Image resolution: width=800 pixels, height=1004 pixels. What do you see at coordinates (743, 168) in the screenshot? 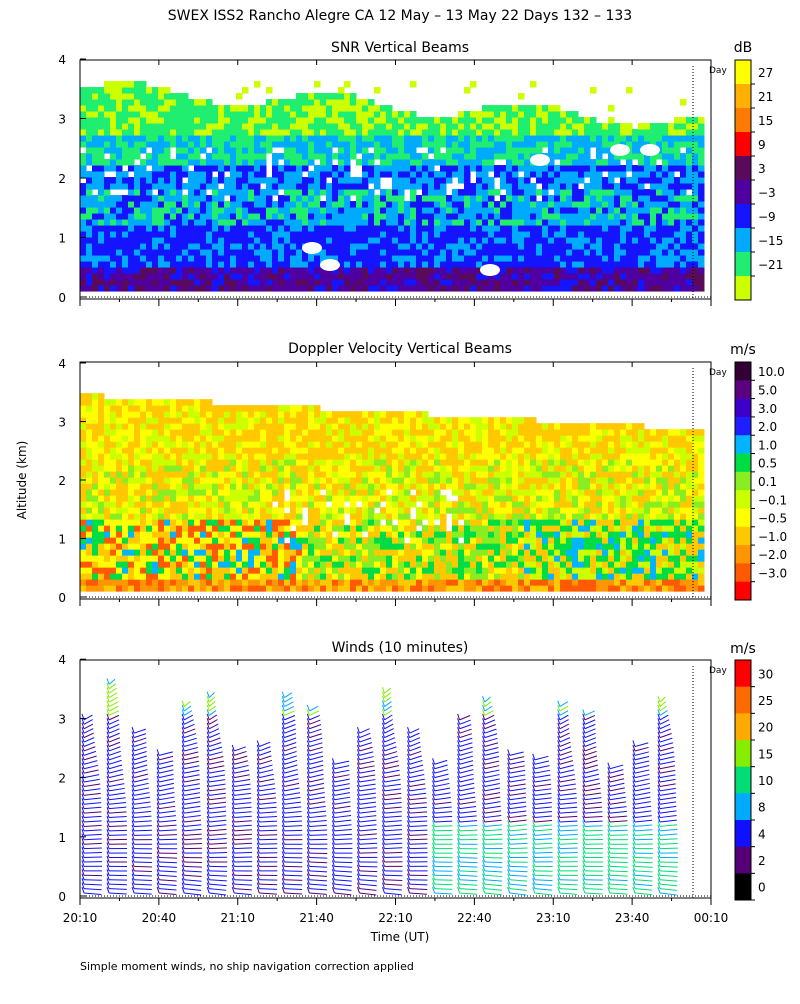
I see `colorbar-swatch` at bounding box center [743, 168].